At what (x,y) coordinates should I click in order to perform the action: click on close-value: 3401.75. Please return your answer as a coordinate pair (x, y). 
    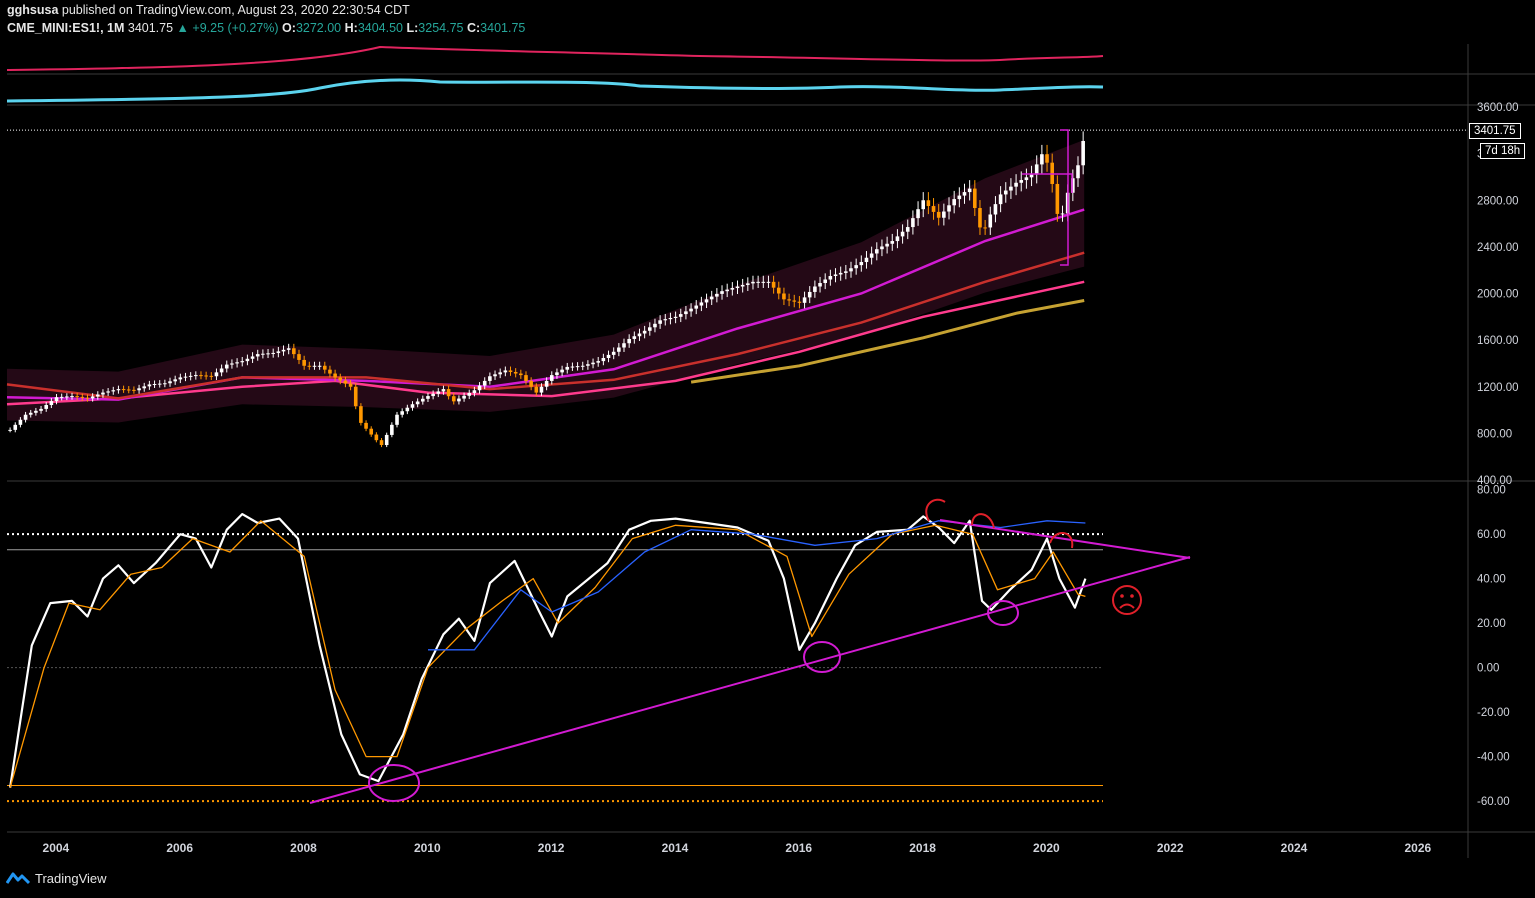
    Looking at the image, I should click on (503, 28).